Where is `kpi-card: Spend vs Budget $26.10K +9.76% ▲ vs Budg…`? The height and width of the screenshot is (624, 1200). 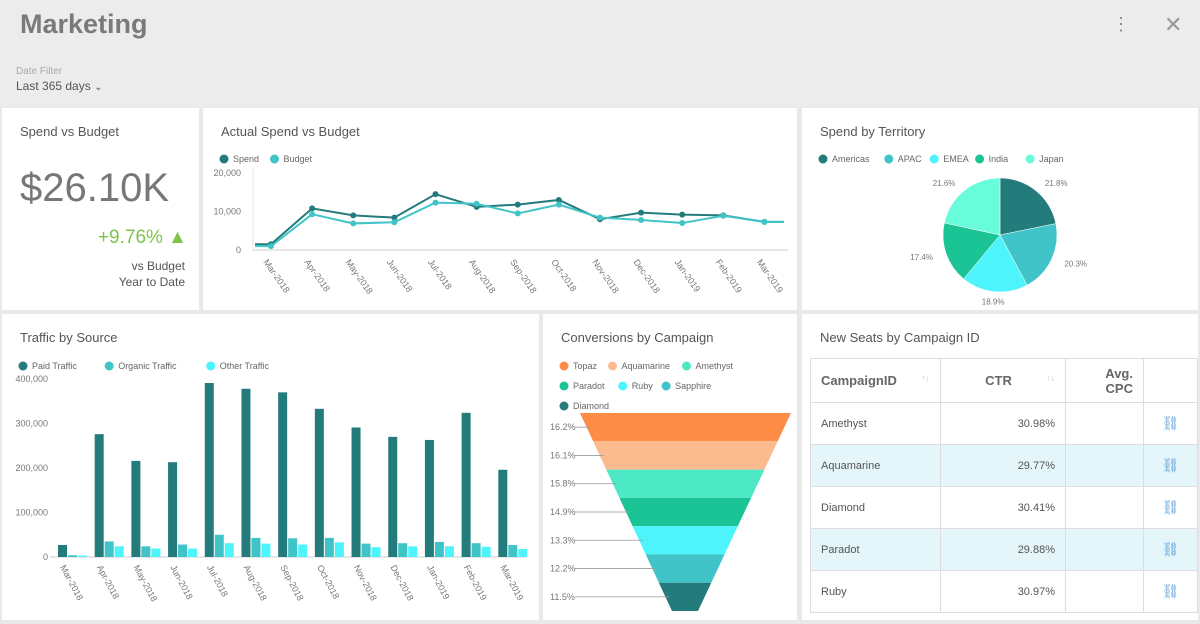
kpi-card: Spend vs Budget $26.10K +9.76% ▲ vs Budg… is located at coordinates (100, 209).